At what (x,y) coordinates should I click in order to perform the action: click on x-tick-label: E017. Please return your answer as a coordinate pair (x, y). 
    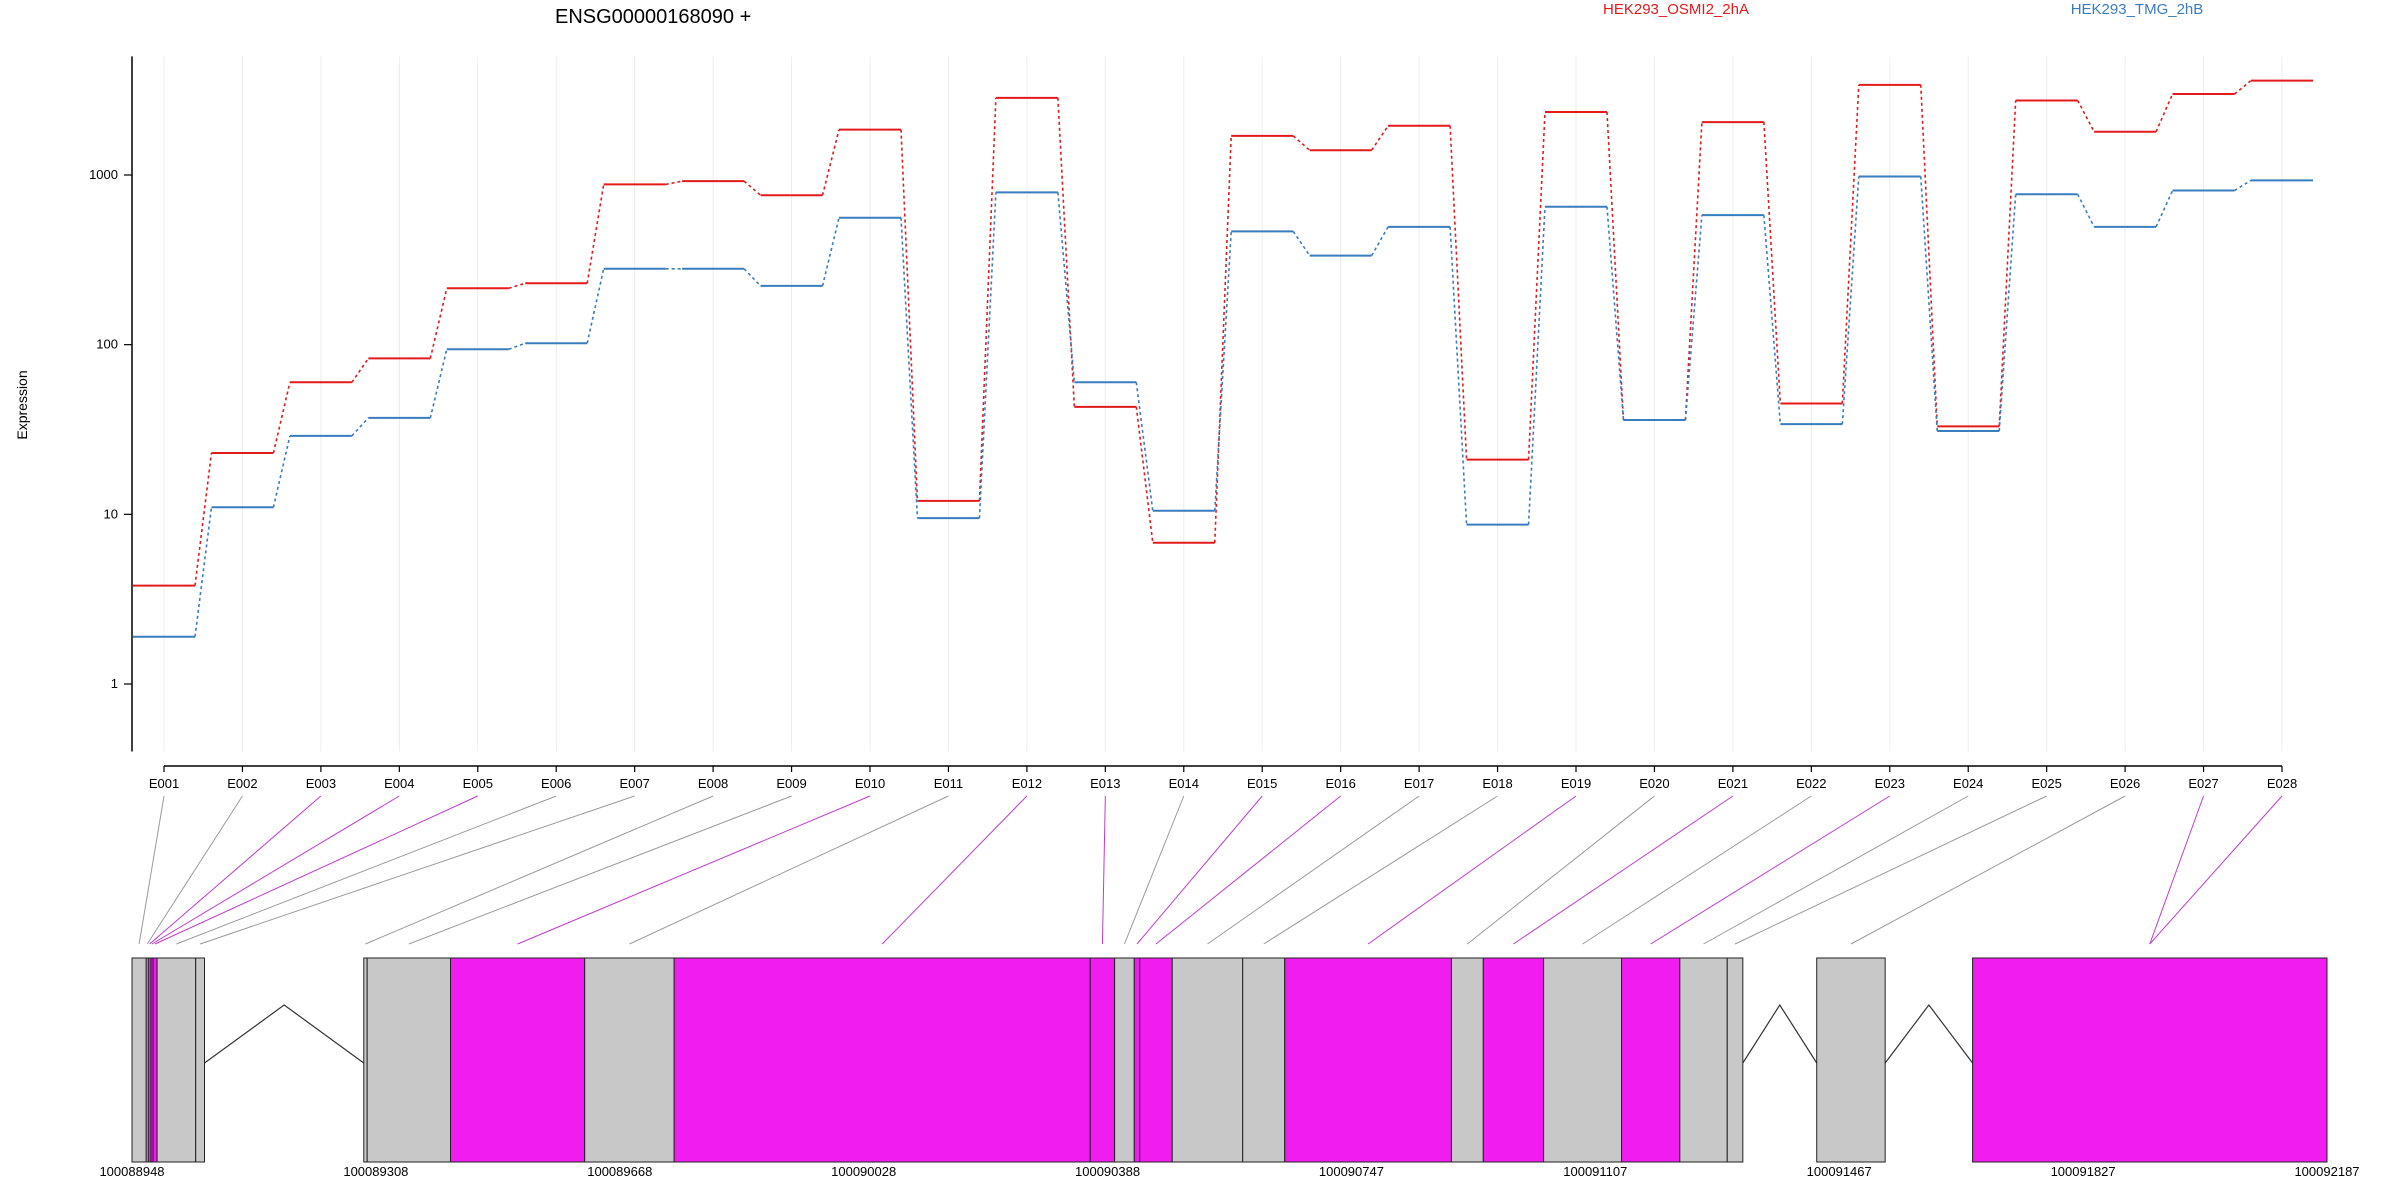
    Looking at the image, I should click on (1419, 783).